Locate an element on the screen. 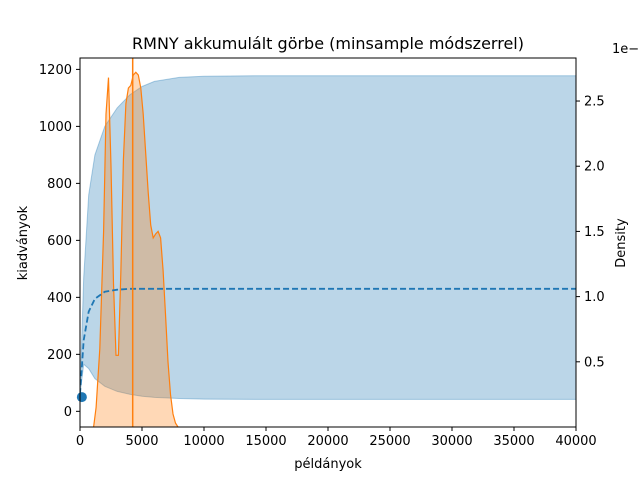 The image size is (640, 480). y-tick-label: 600 is located at coordinates (59, 241).